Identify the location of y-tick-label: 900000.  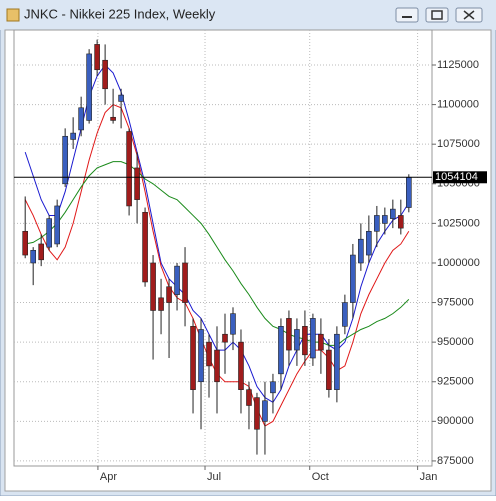
(455, 421).